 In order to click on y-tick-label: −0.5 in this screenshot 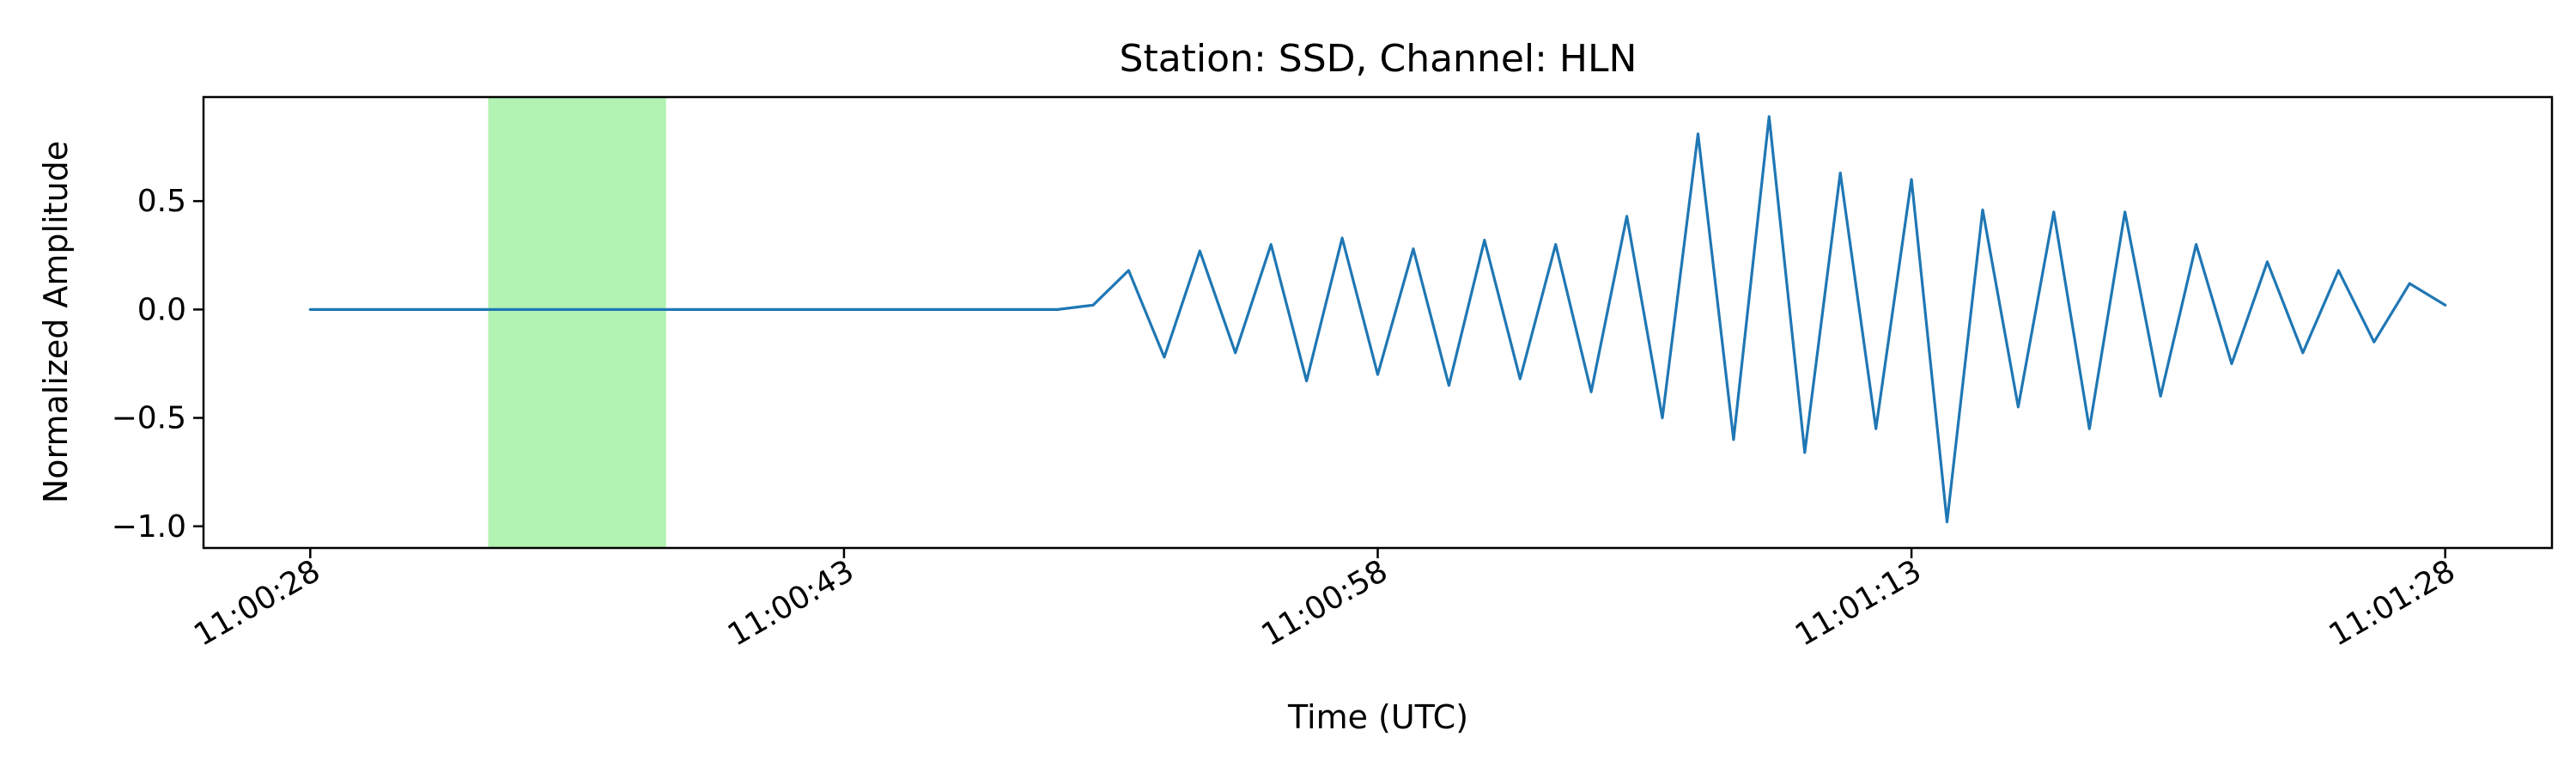, I will do `click(149, 418)`.